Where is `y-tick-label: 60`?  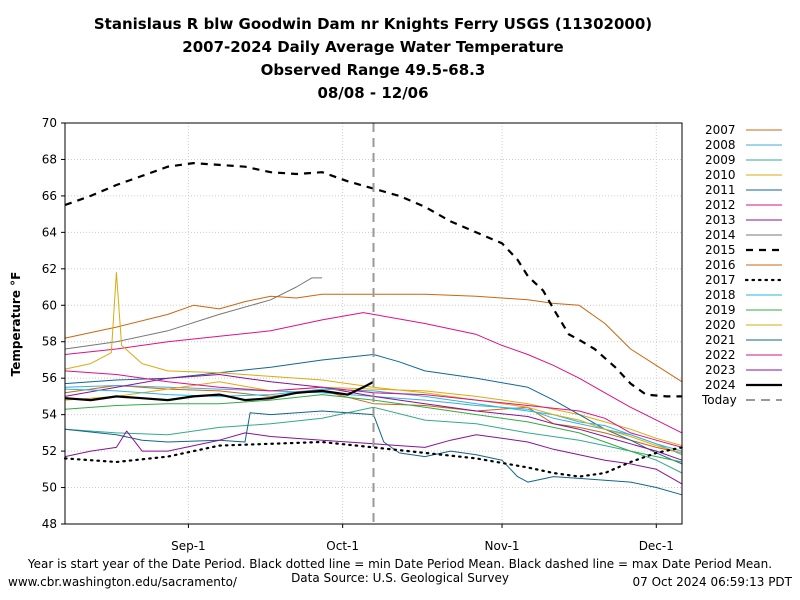 y-tick-label: 60 is located at coordinates (49, 305).